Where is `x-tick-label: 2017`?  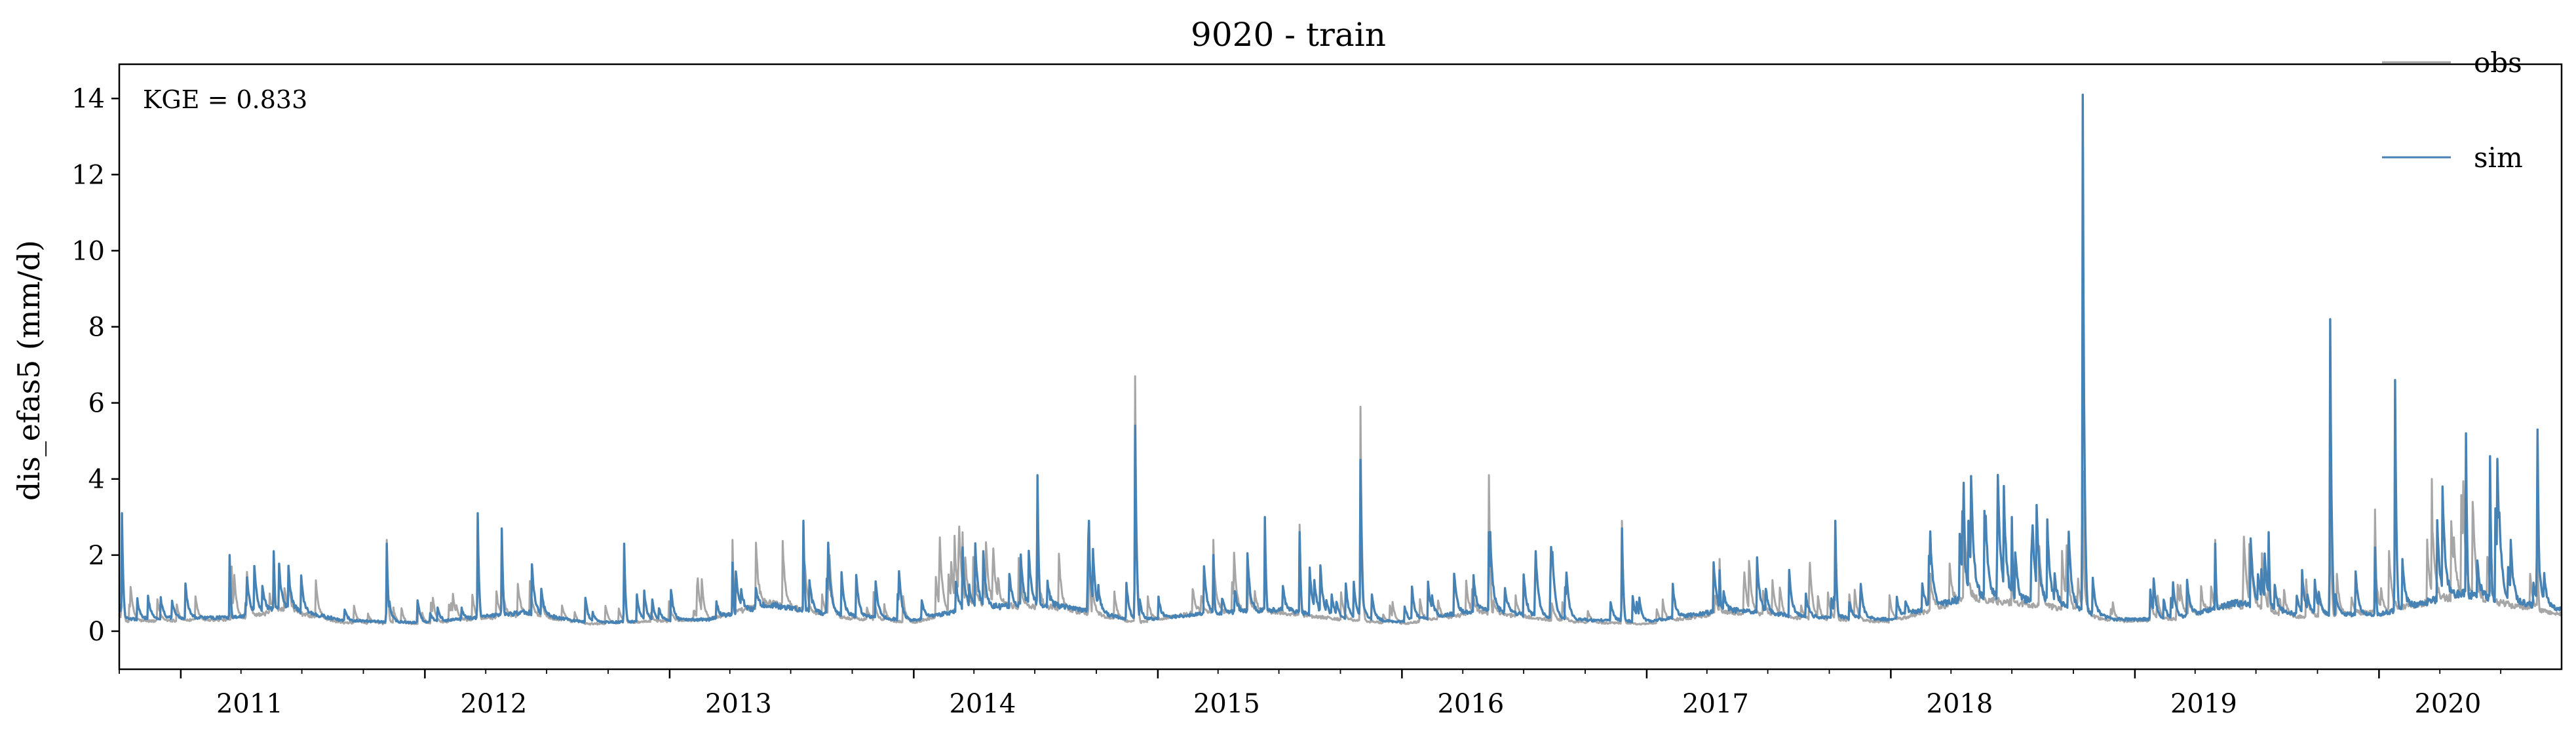 x-tick-label: 2017 is located at coordinates (1715, 704).